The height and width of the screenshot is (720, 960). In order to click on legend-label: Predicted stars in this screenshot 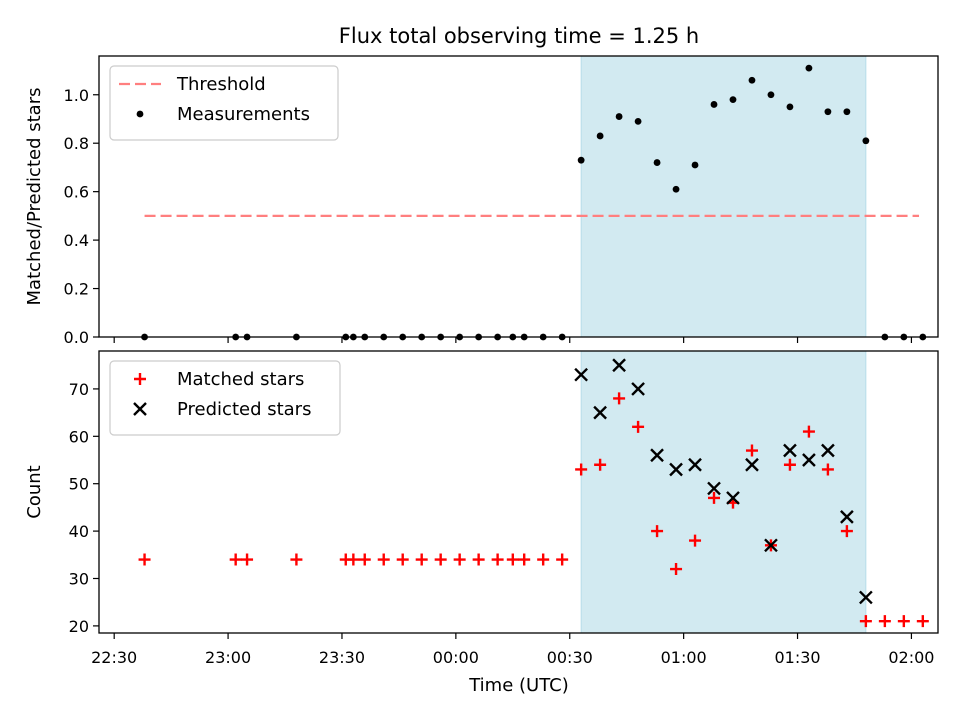, I will do `click(244, 409)`.